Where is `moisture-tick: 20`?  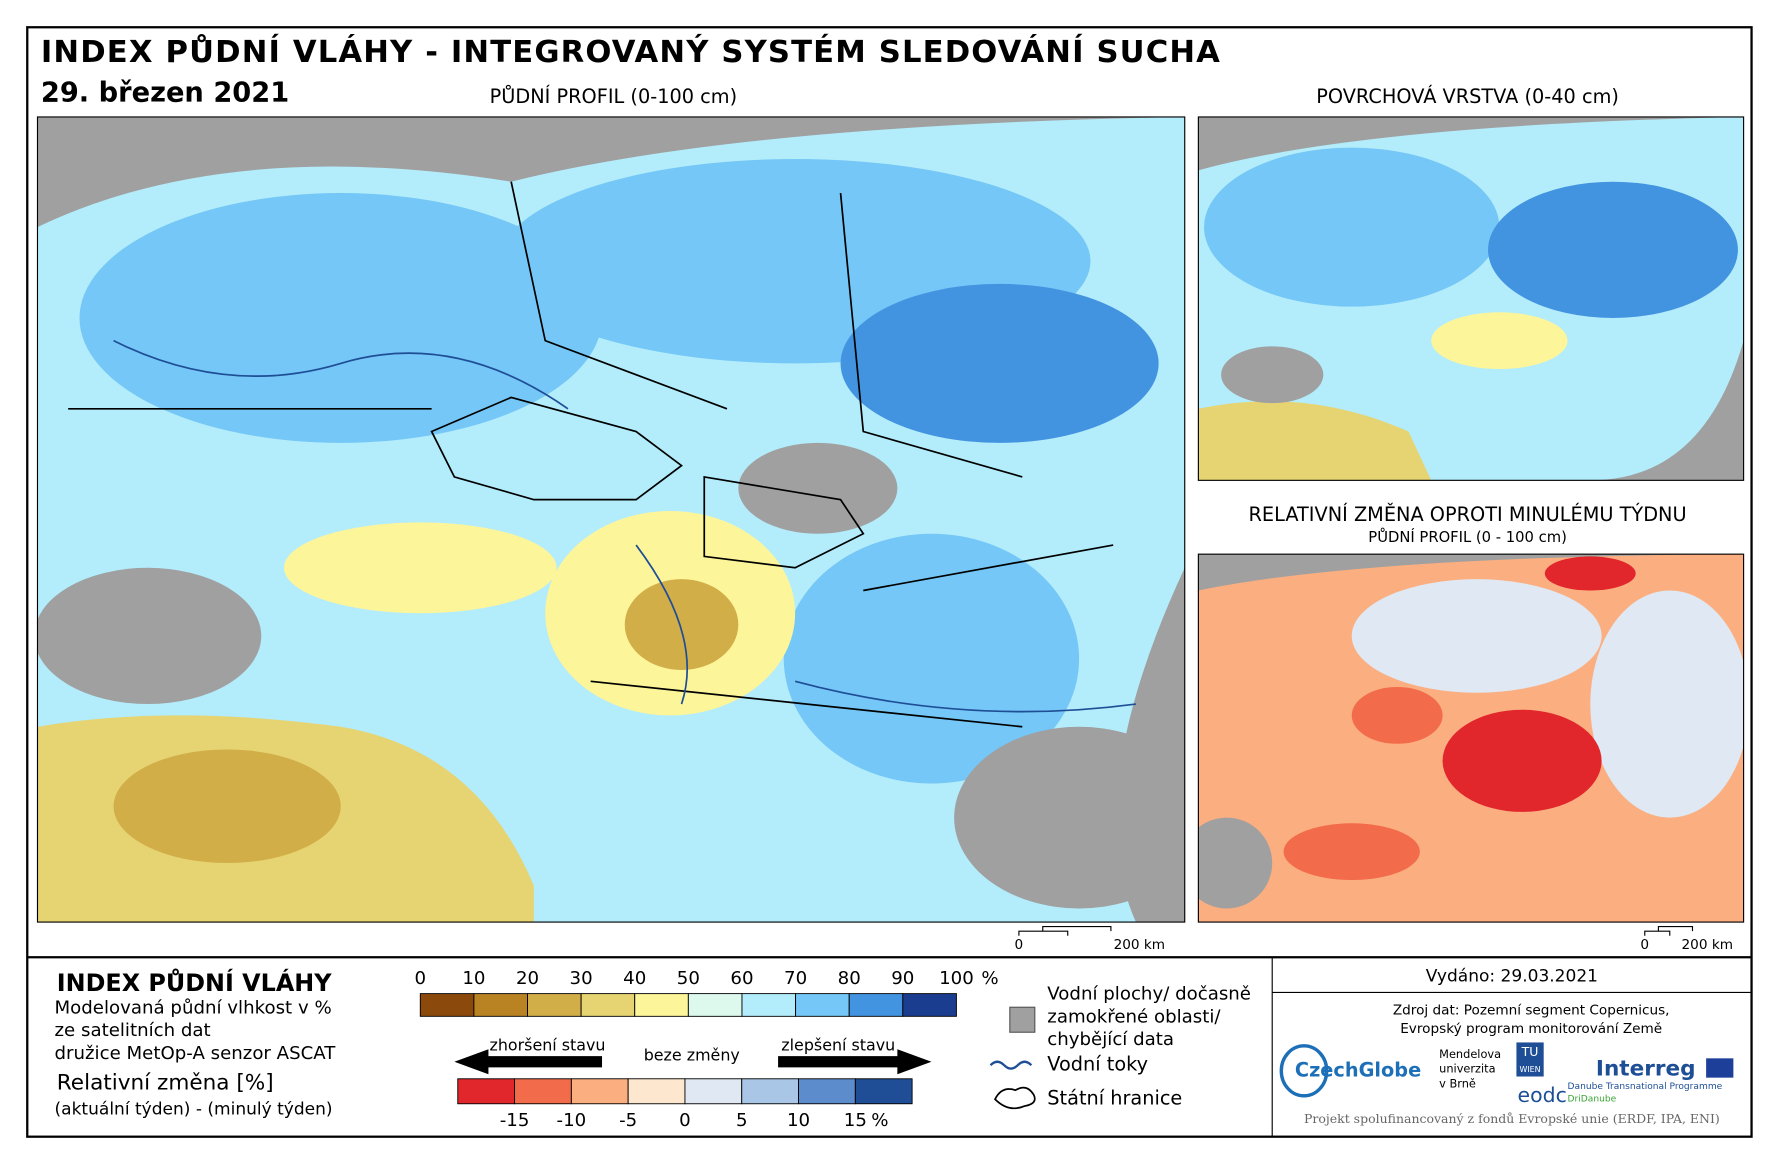 moisture-tick: 20 is located at coordinates (527, 978).